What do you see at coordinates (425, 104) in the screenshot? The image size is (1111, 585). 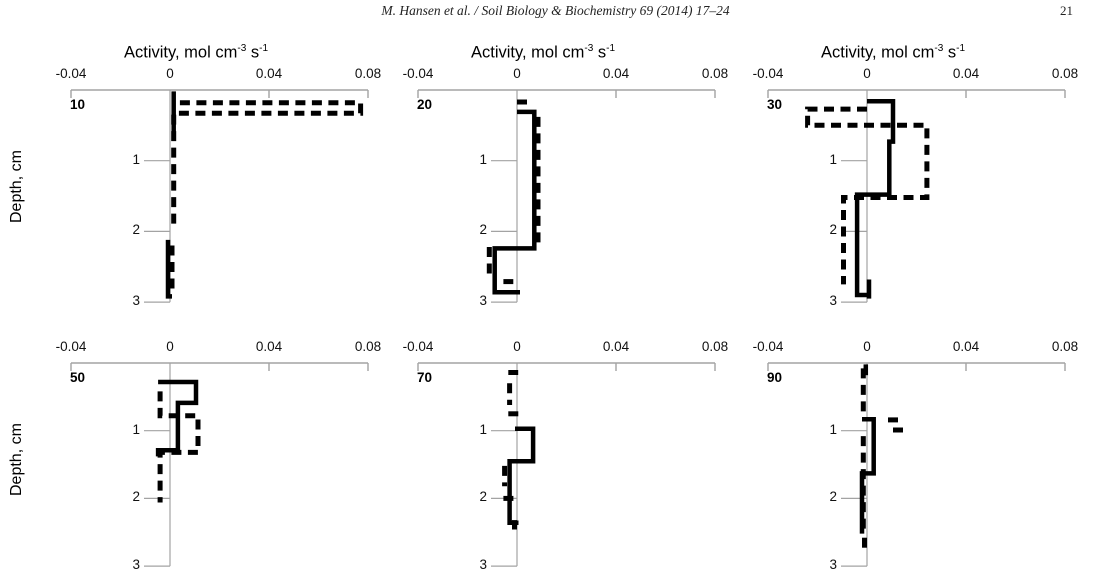 I see `panel-label-20: 20` at bounding box center [425, 104].